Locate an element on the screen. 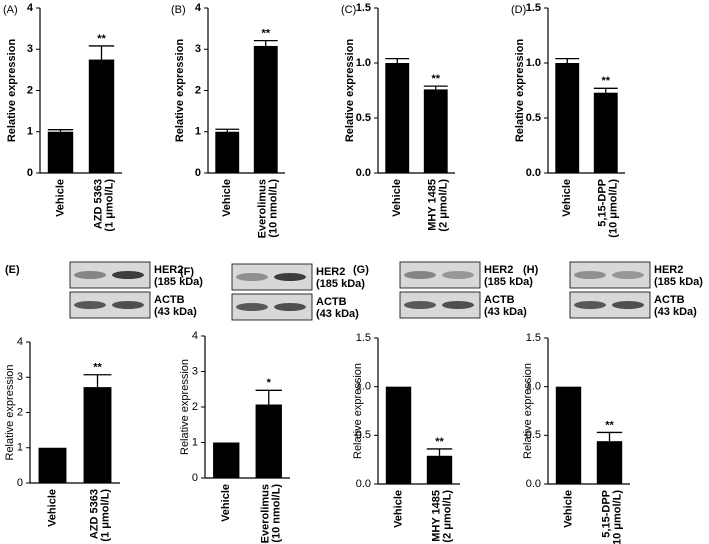 The height and width of the screenshot is (544, 709). blot-frame is located at coordinates (440, 275).